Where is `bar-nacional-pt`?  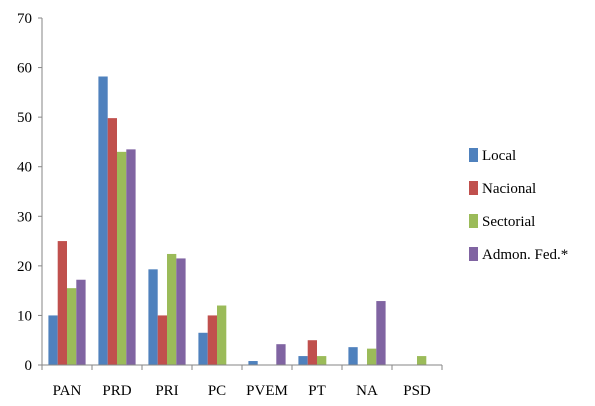 bar-nacional-pt is located at coordinates (312, 352).